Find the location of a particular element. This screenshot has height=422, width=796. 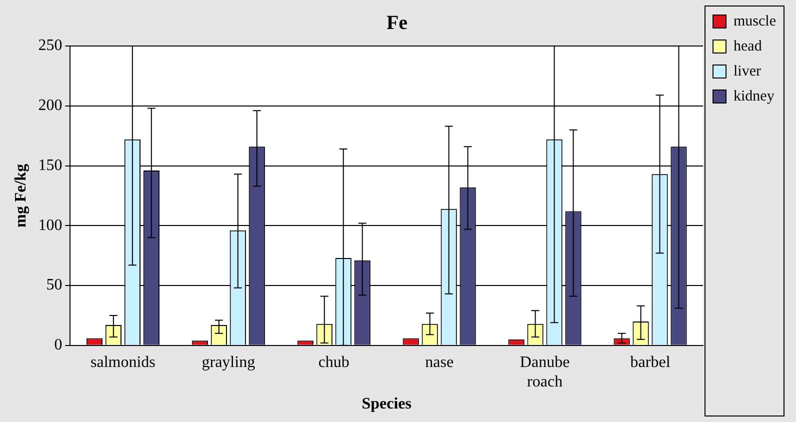

y-tick-label: 150 is located at coordinates (50, 165).